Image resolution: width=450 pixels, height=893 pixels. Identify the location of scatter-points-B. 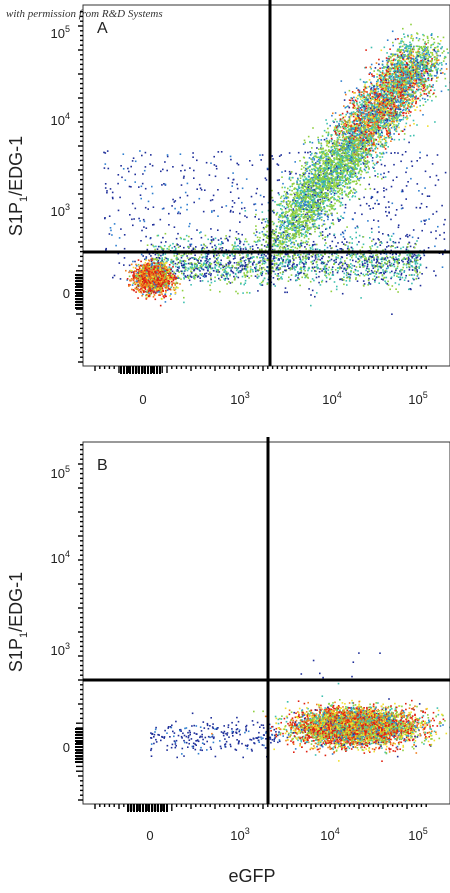
(300, 707).